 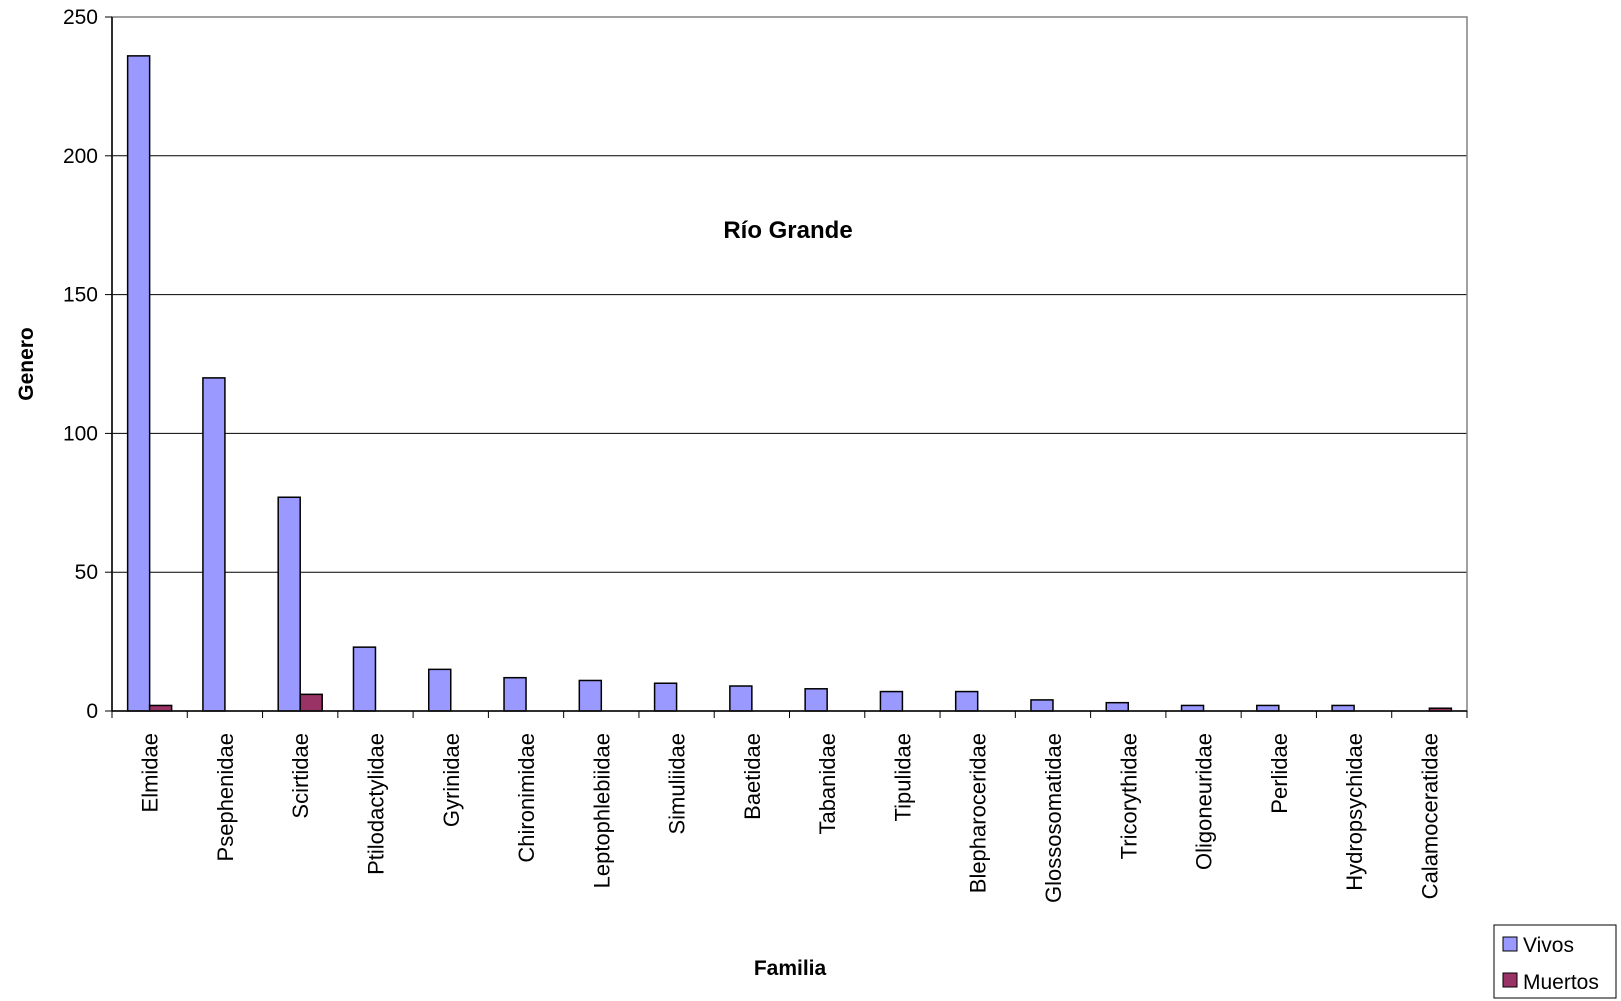 I want to click on bar-vivos-glossosomatidae, so click(x=1042, y=705).